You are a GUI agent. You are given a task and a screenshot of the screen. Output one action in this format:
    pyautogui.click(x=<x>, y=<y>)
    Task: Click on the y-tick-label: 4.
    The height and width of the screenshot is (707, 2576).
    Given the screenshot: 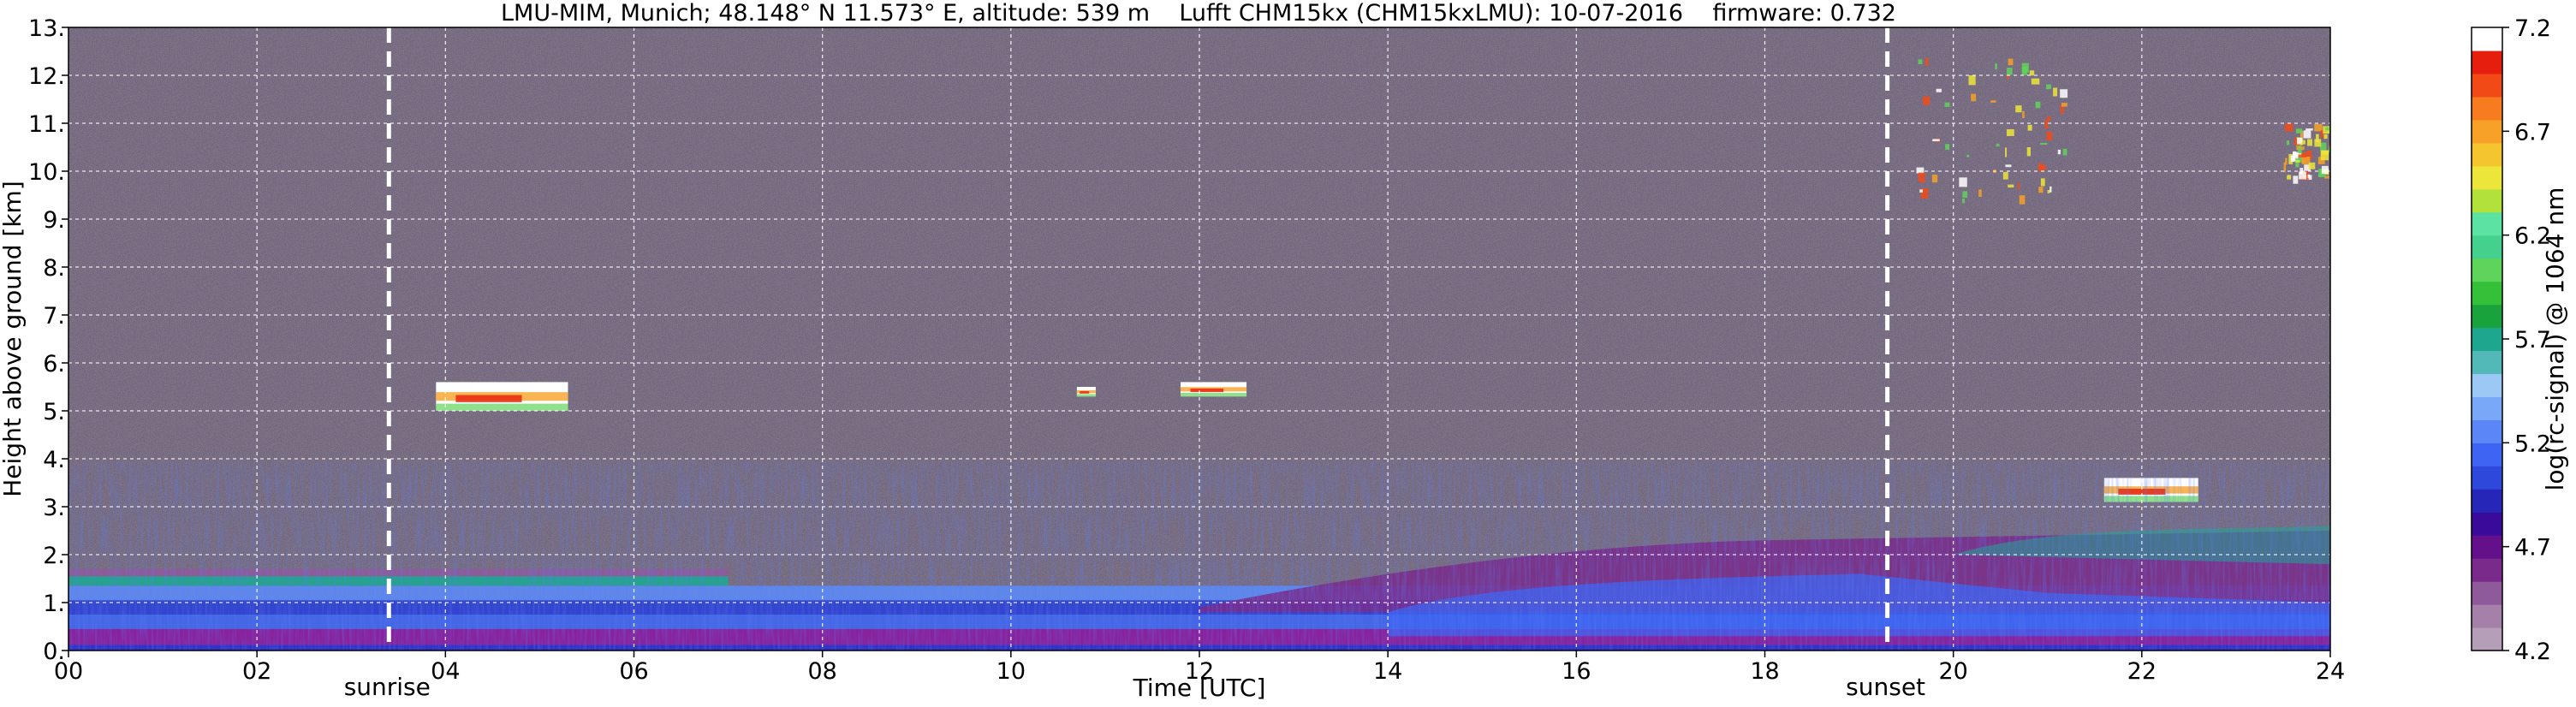 What is the action you would take?
    pyautogui.click(x=54, y=460)
    